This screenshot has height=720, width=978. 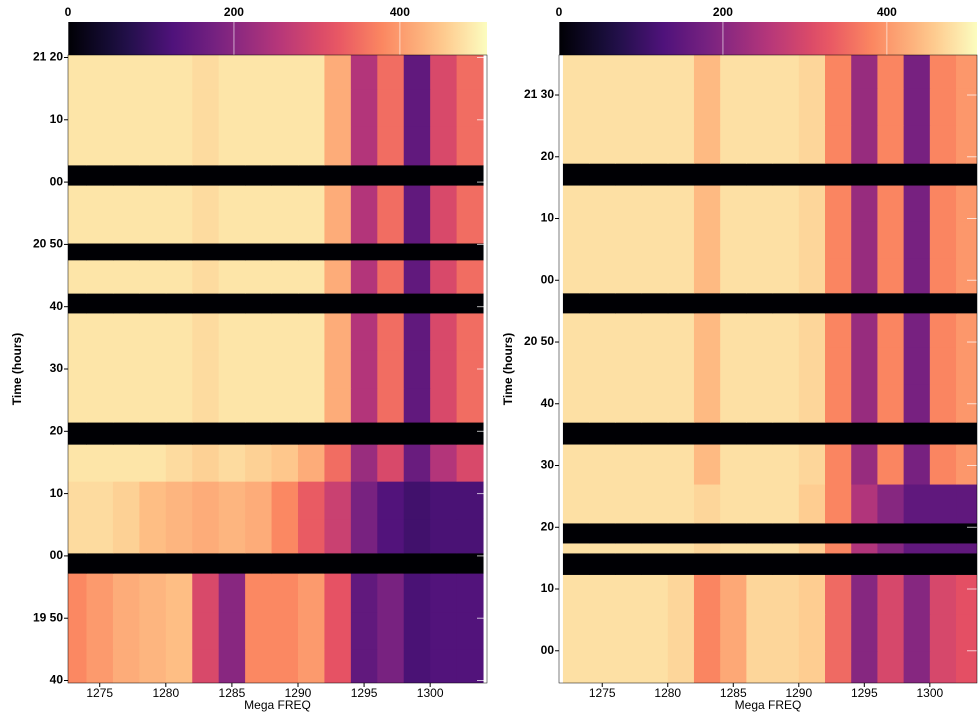 I want to click on y-tick-label: 21 20, so click(x=48, y=57).